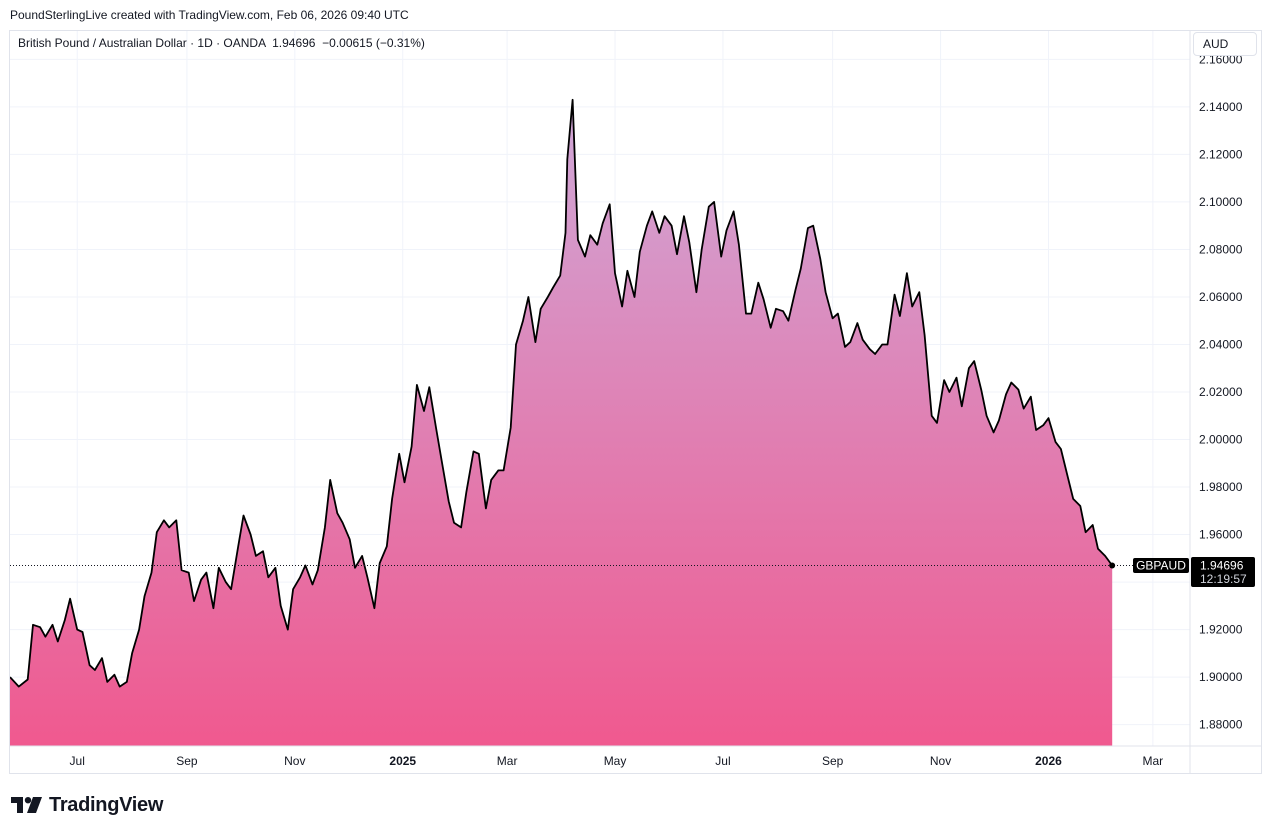  I want to click on last-price-marker, so click(1112, 565).